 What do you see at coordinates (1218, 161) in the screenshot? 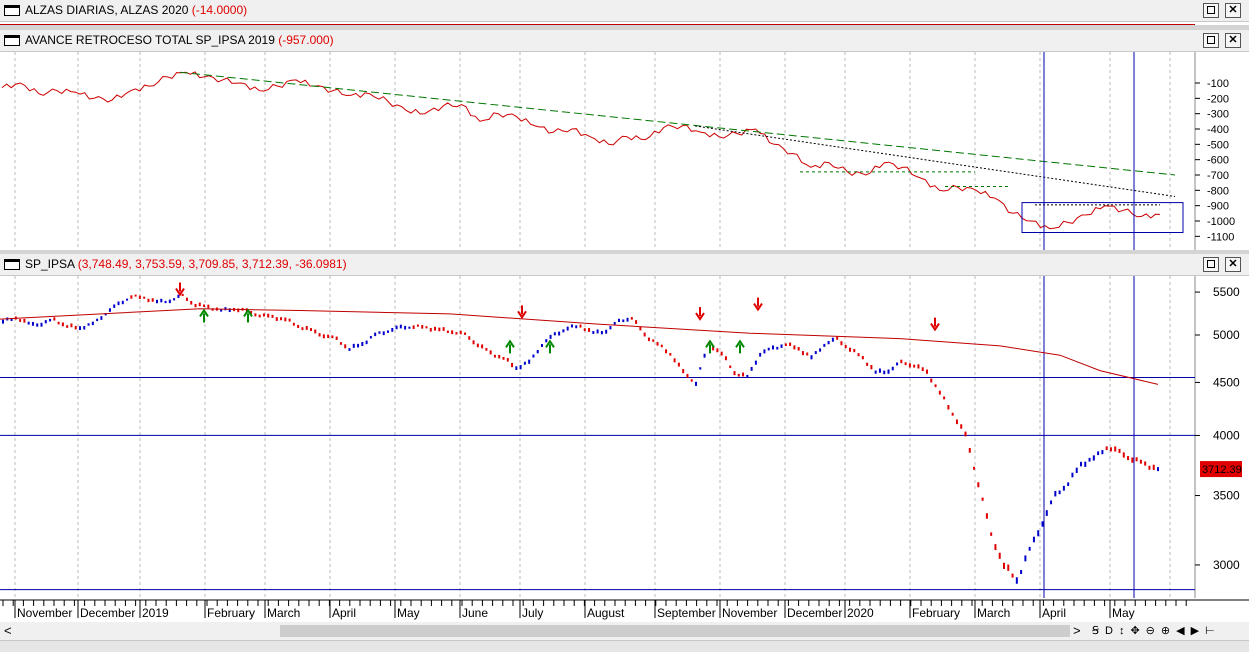
I see `y-tick-label: -600` at bounding box center [1218, 161].